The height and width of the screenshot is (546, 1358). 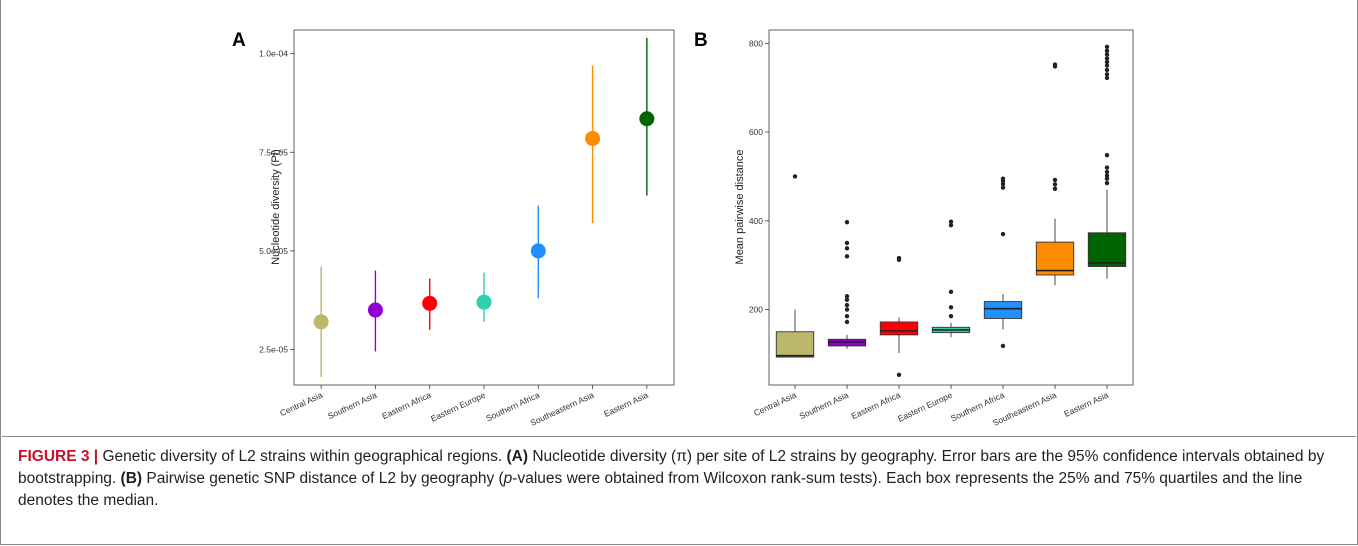 What do you see at coordinates (273, 350) in the screenshot?
I see `panel-a-y-tick-label: 2.5e-05` at bounding box center [273, 350].